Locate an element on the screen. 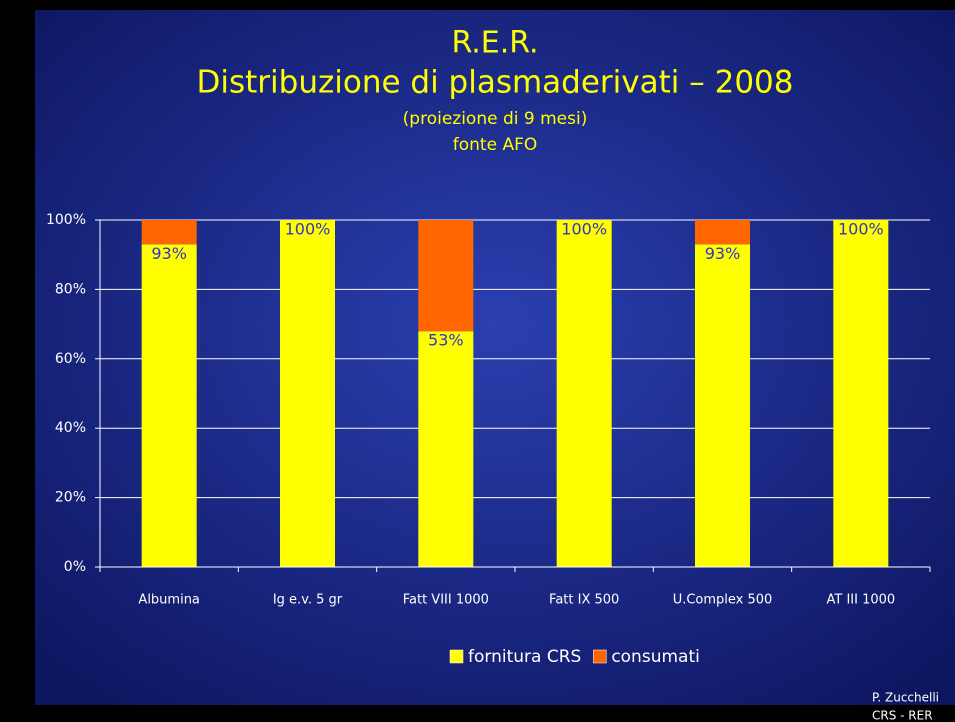  y-tick-label: 100% is located at coordinates (66, 220).